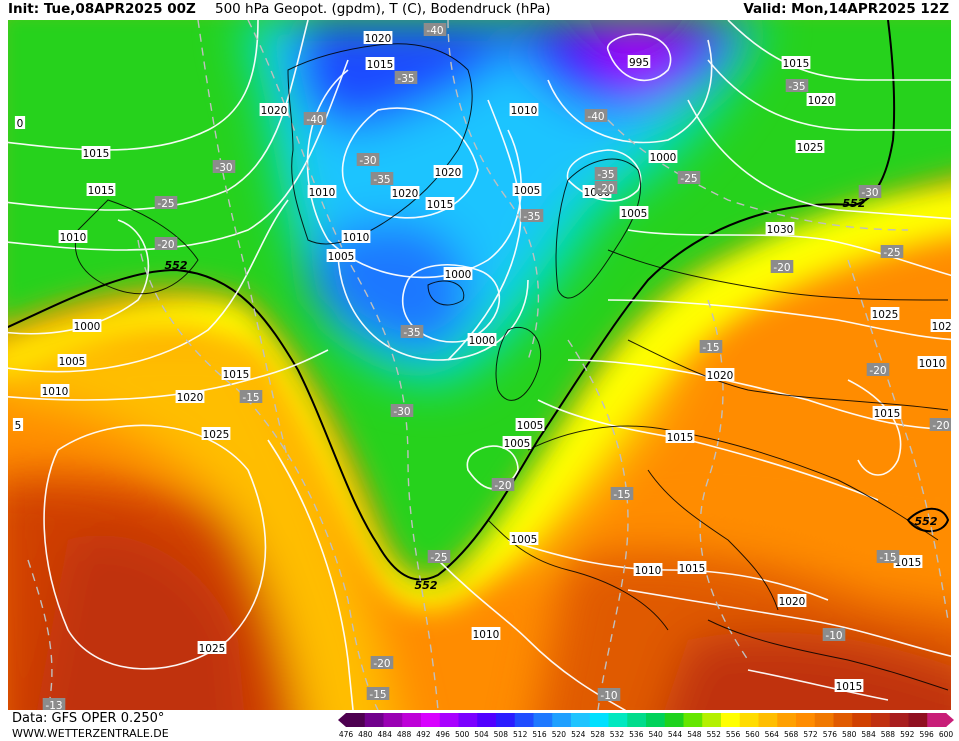 The height and width of the screenshot is (741, 959). Describe the element at coordinates (713, 734) in the screenshot. I see `colorbar-tick-19: 552` at that location.